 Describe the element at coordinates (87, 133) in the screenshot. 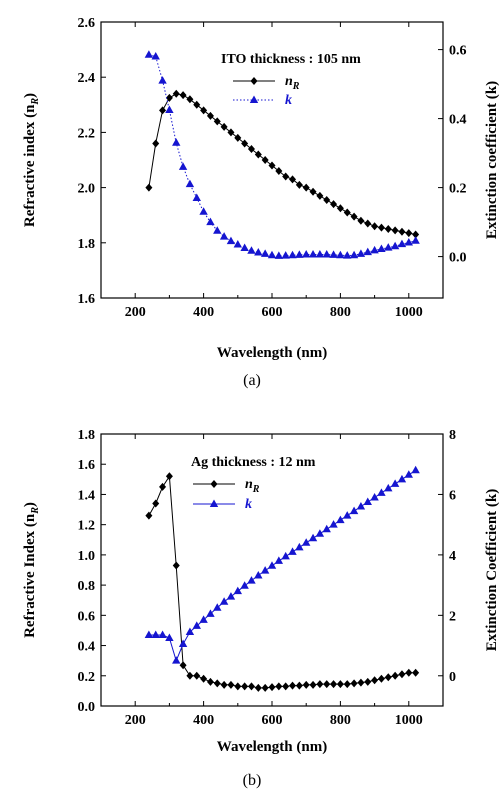

I see `y-tick-label: 2.2` at that location.